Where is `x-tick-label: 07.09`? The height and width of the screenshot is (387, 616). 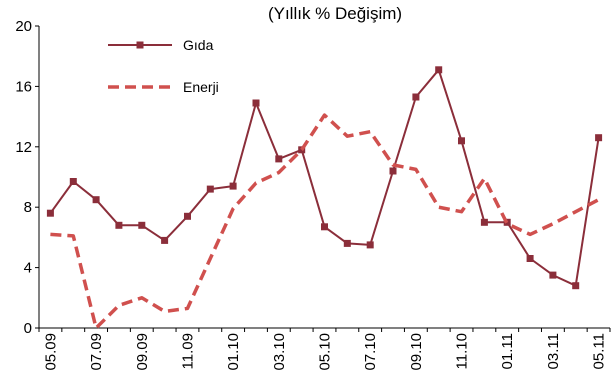
x-tick-label: 07.09 is located at coordinates (96, 352).